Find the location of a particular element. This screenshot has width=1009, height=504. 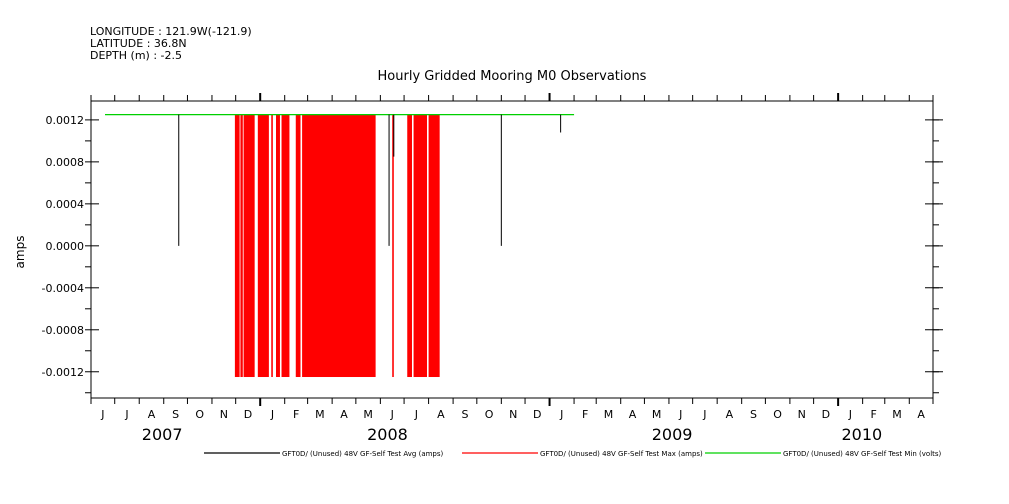

month-label-18: D is located at coordinates (537, 414).